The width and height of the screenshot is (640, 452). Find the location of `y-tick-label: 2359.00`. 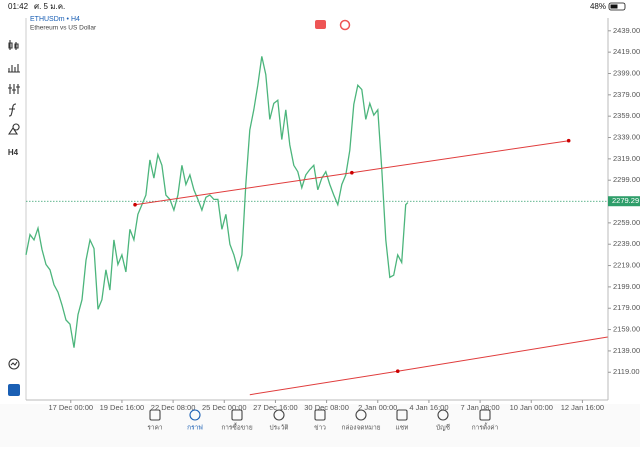

y-tick-label: 2359.00 is located at coordinates (626, 115).